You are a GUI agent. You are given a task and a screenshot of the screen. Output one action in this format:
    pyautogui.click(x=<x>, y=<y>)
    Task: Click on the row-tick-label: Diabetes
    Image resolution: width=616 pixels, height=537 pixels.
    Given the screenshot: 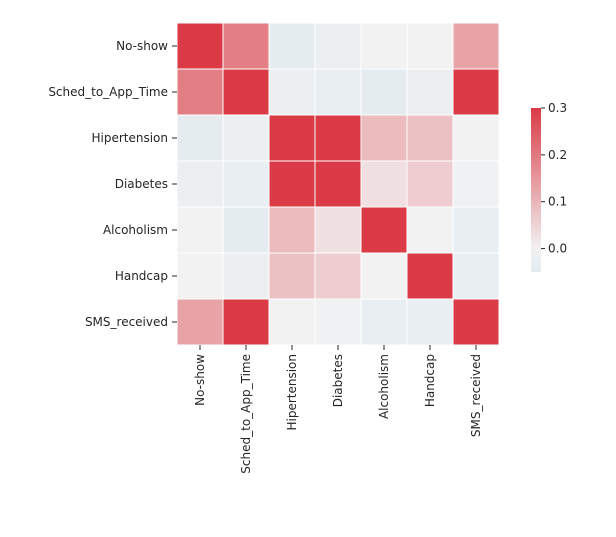 What is the action you would take?
    pyautogui.click(x=141, y=184)
    